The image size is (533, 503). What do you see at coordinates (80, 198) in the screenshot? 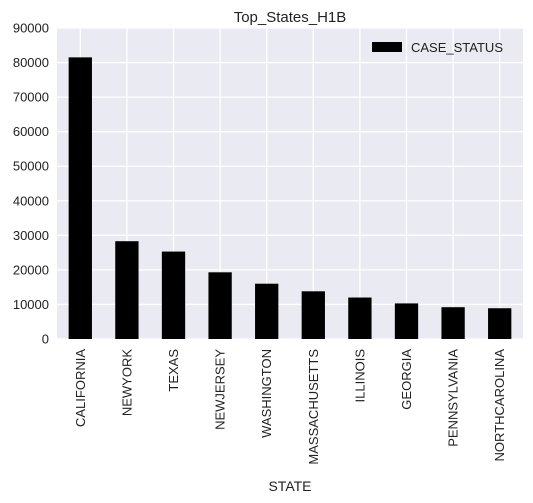
I see `bar-california` at bounding box center [80, 198].